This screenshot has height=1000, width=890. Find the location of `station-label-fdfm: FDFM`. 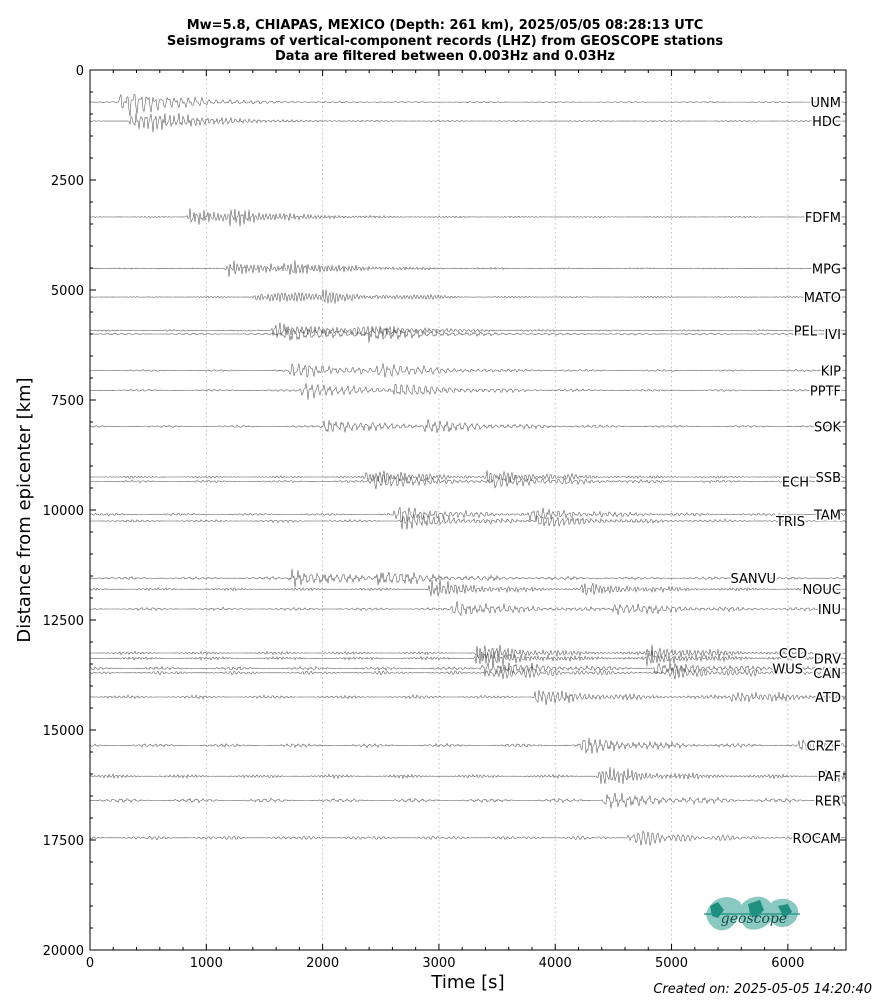

station-label-fdfm: FDFM is located at coordinates (823, 218).